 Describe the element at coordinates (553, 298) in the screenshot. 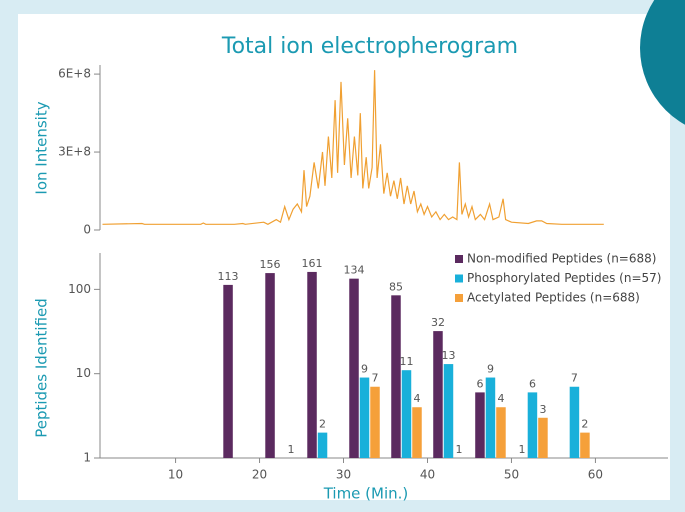

I see `legend-label: Acetylated Peptides (n=688)` at that location.